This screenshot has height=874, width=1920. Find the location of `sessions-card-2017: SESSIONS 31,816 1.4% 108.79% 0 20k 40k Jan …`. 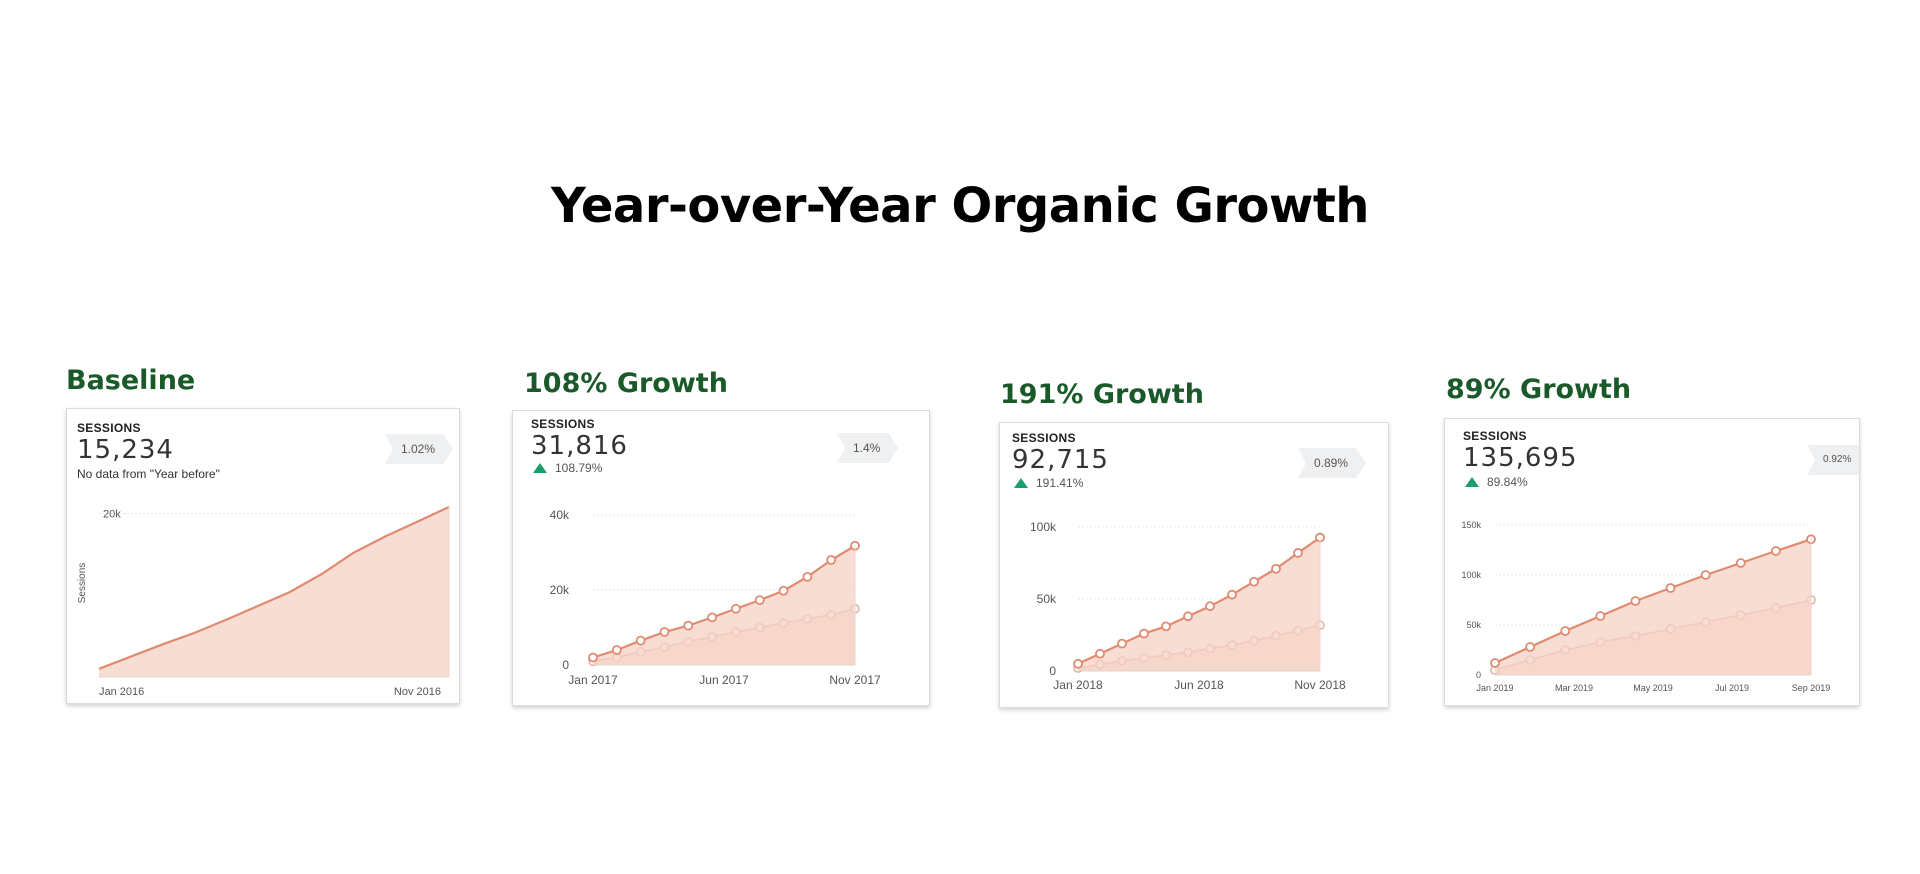

sessions-card-2017: SESSIONS 31,816 1.4% 108.79% 0 20k 40k Jan … is located at coordinates (721, 558).